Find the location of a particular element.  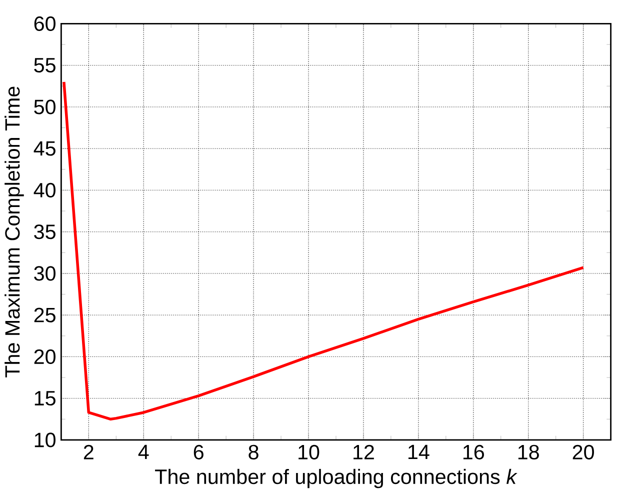

y-tick-label: 20 is located at coordinates (45, 356).